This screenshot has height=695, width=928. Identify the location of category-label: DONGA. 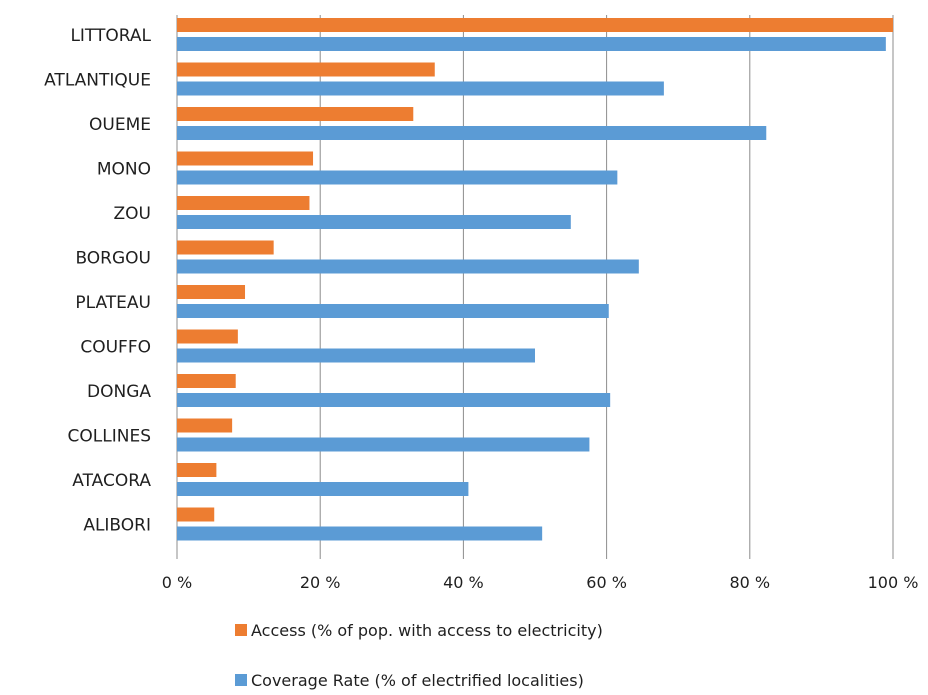
(119, 392).